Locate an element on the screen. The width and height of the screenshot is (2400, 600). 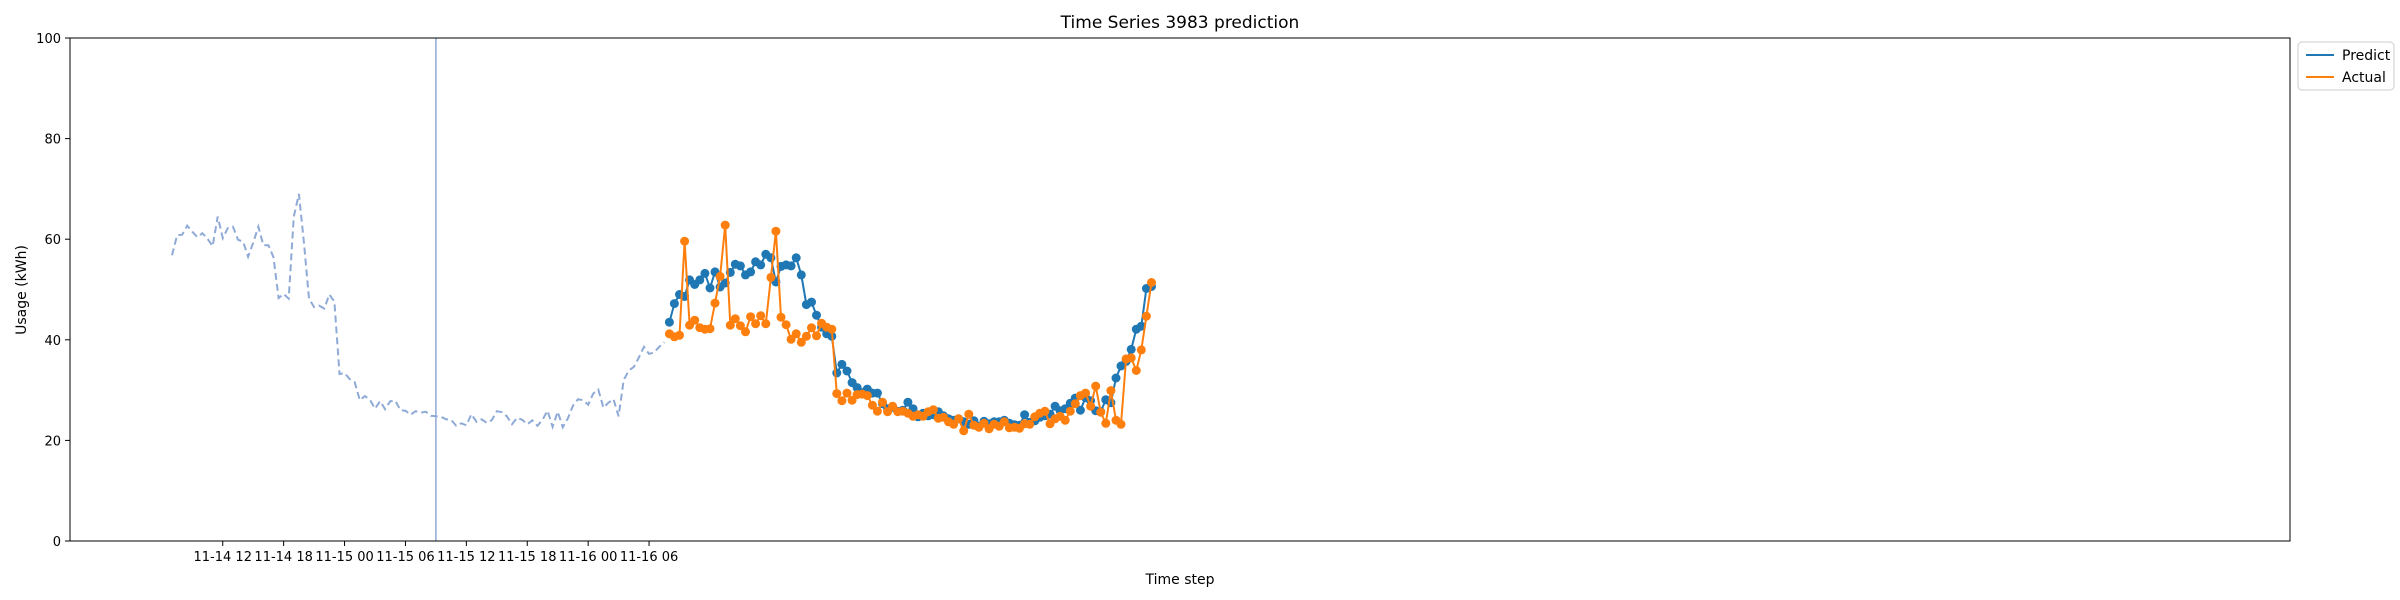
y-tick-label: 60 is located at coordinates (52, 240).